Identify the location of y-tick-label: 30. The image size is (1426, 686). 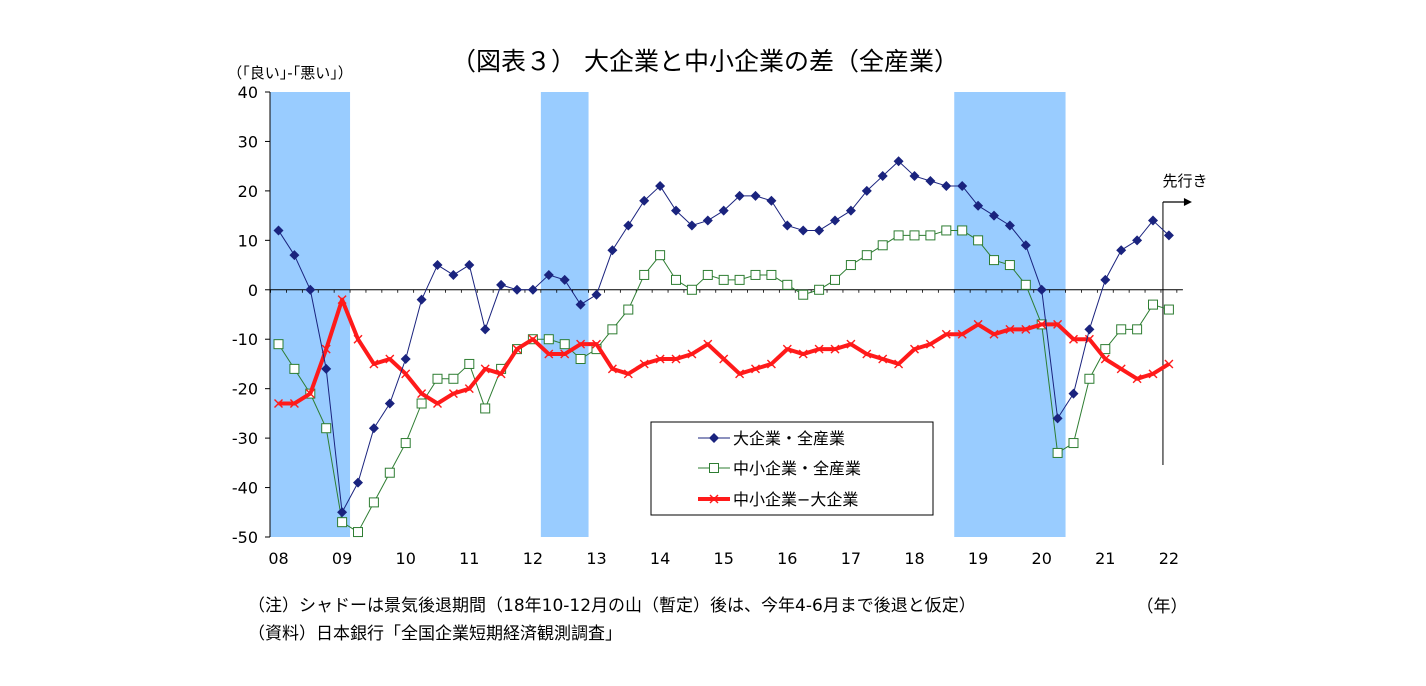
(248, 141).